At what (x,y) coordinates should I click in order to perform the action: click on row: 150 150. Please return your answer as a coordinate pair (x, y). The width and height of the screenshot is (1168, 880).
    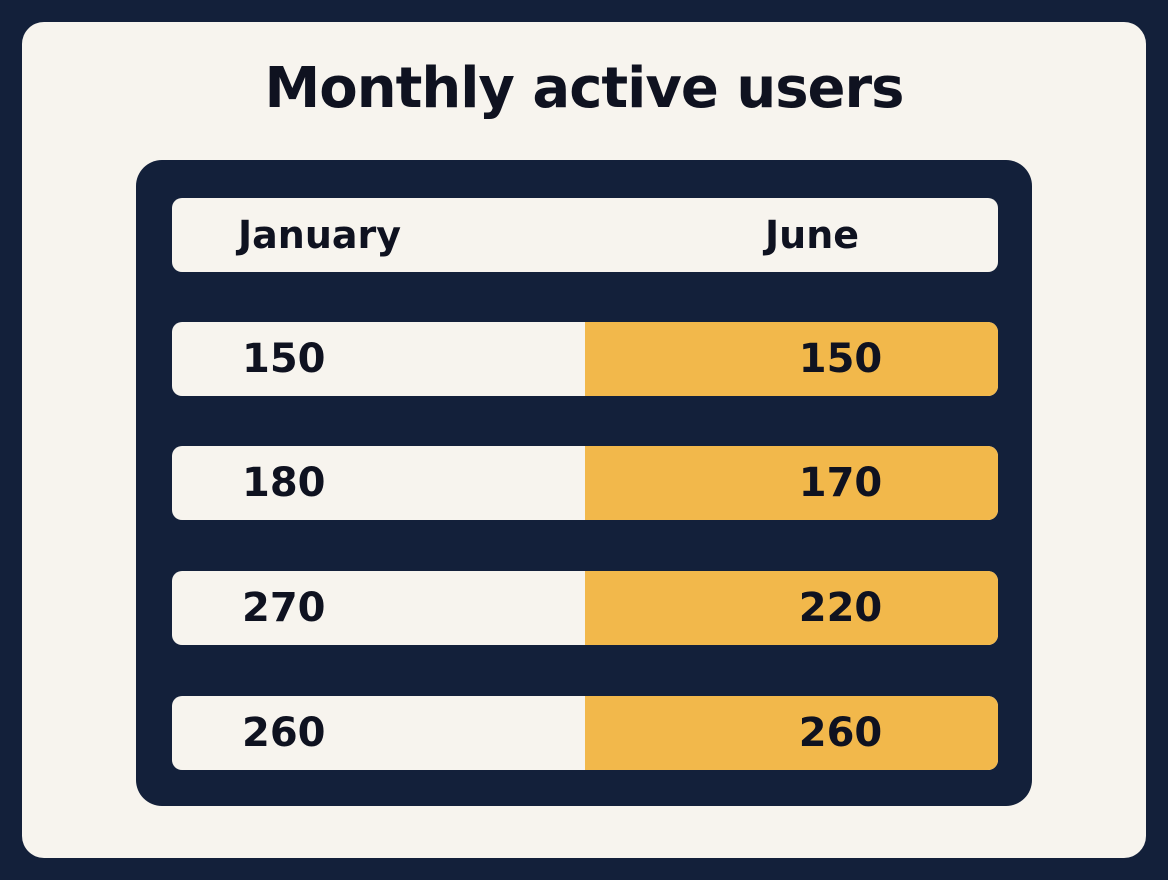
    Looking at the image, I should click on (585, 359).